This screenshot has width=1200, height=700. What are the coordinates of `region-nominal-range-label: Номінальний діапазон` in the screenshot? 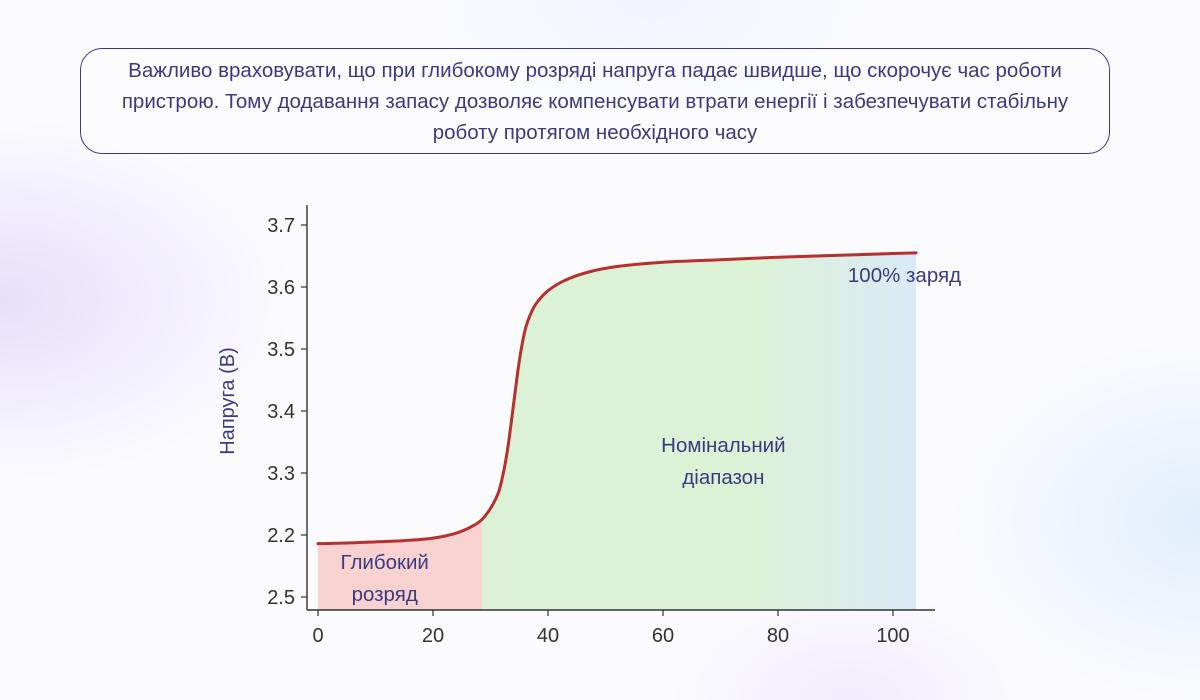 It's located at (723, 461).